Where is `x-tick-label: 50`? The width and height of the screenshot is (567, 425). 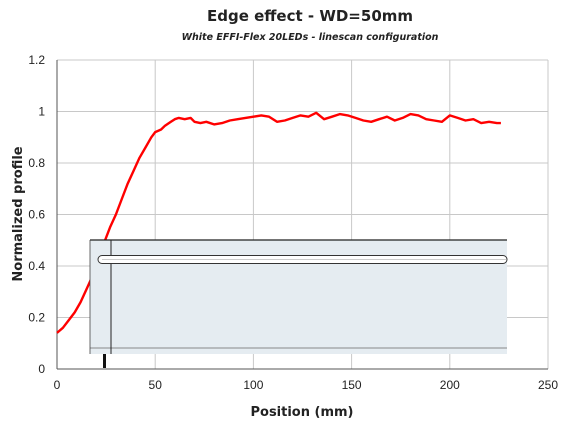 x-tick-label: 50 is located at coordinates (156, 385).